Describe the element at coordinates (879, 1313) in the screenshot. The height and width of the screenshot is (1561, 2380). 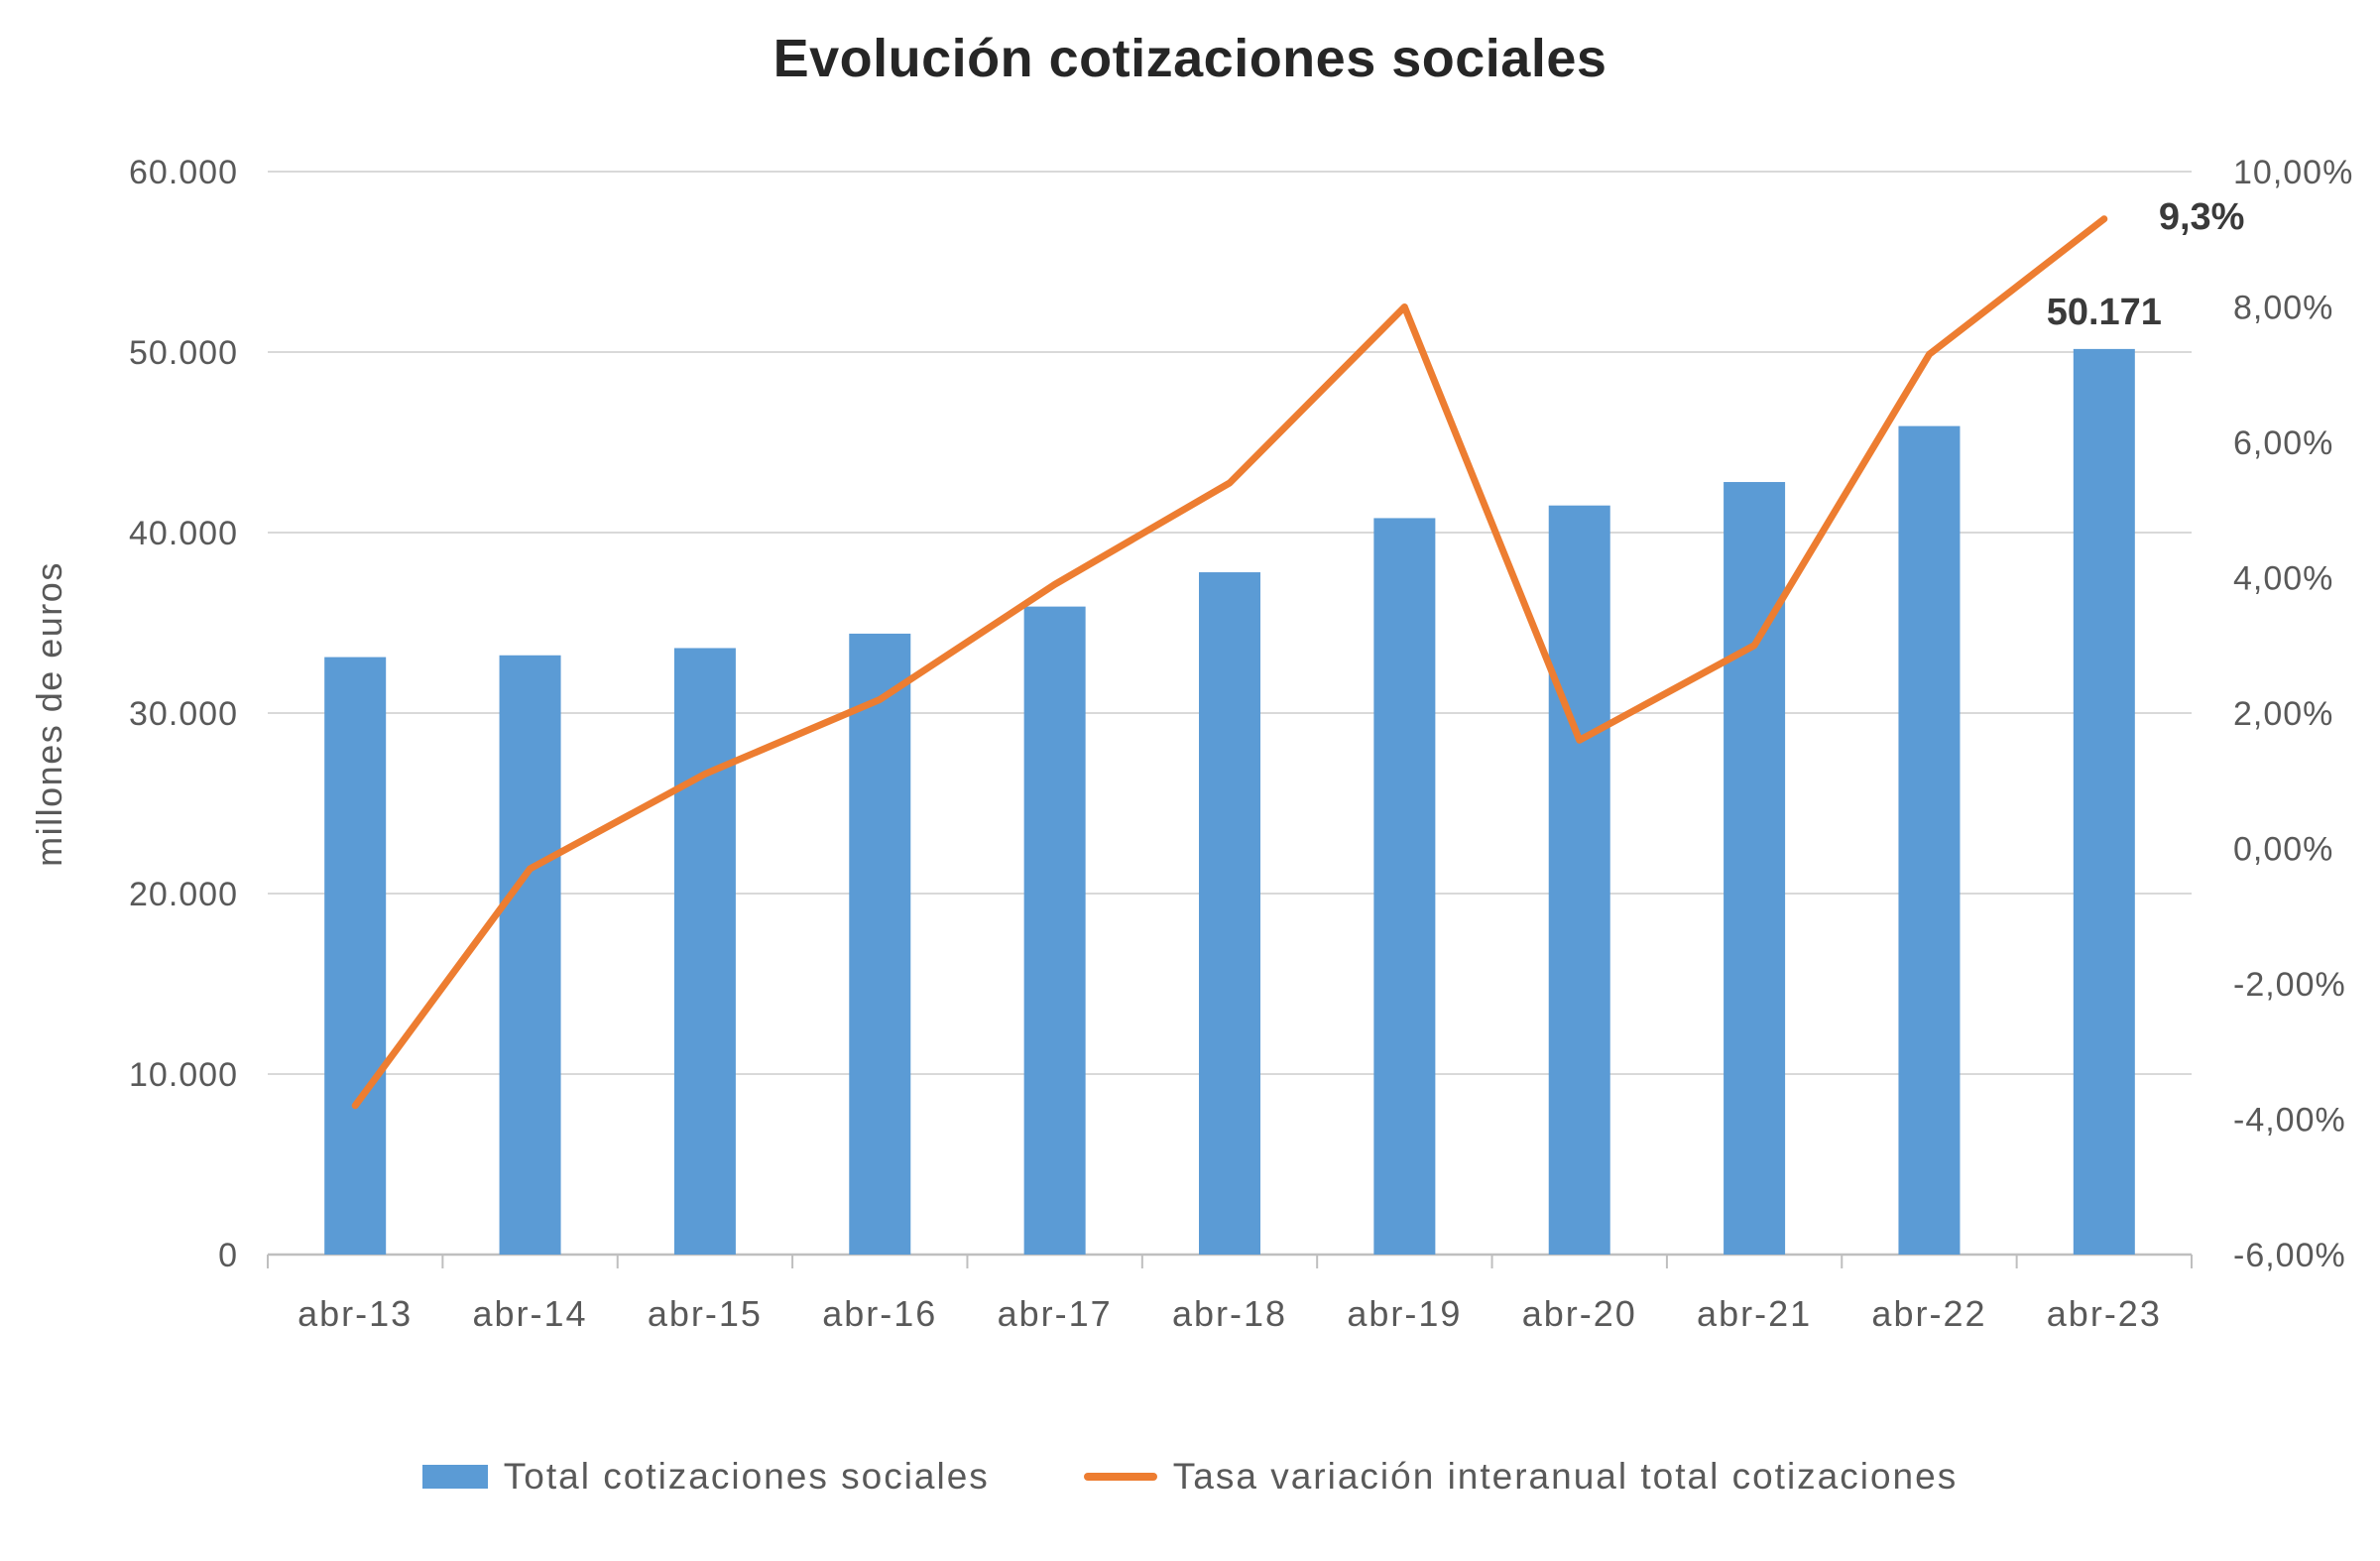
I see `x-axis-category-label: abr-16` at that location.